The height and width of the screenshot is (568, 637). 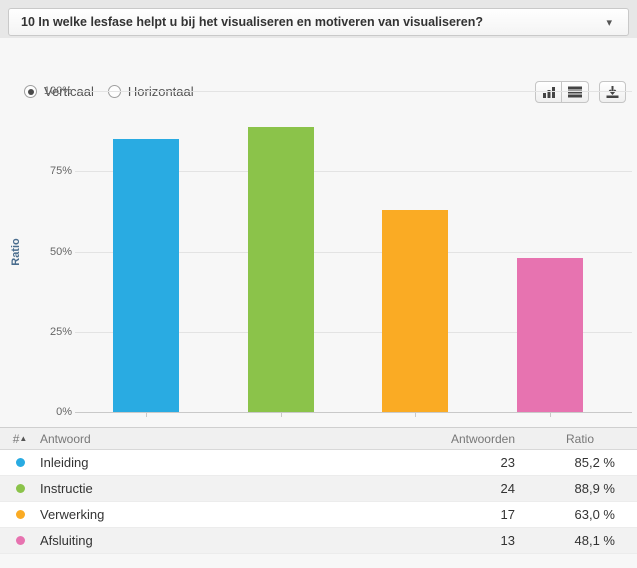 What do you see at coordinates (318, 515) in the screenshot?
I see `table-row: Verwerking 17 63,0 %` at bounding box center [318, 515].